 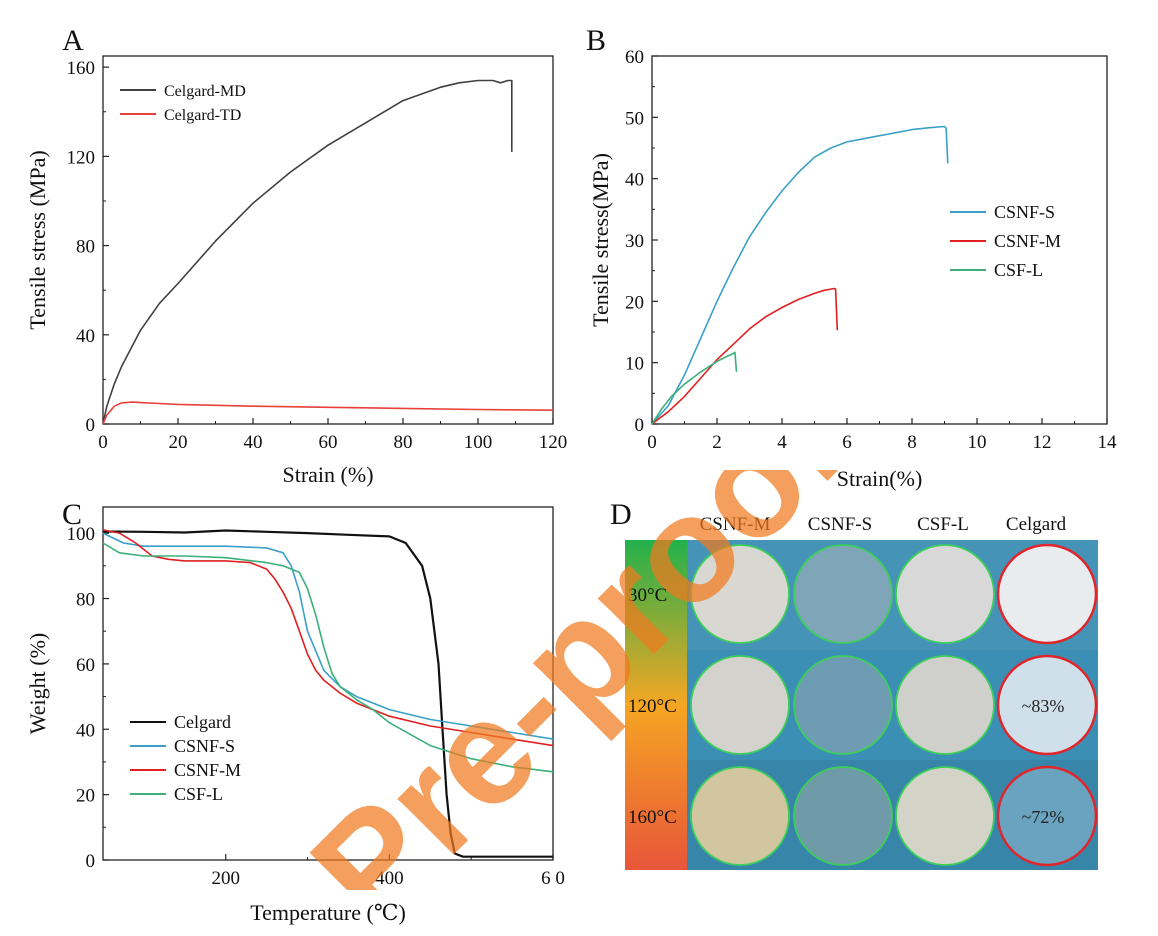 I want to click on shrink-annotation: ~83%, so click(x=1043, y=706).